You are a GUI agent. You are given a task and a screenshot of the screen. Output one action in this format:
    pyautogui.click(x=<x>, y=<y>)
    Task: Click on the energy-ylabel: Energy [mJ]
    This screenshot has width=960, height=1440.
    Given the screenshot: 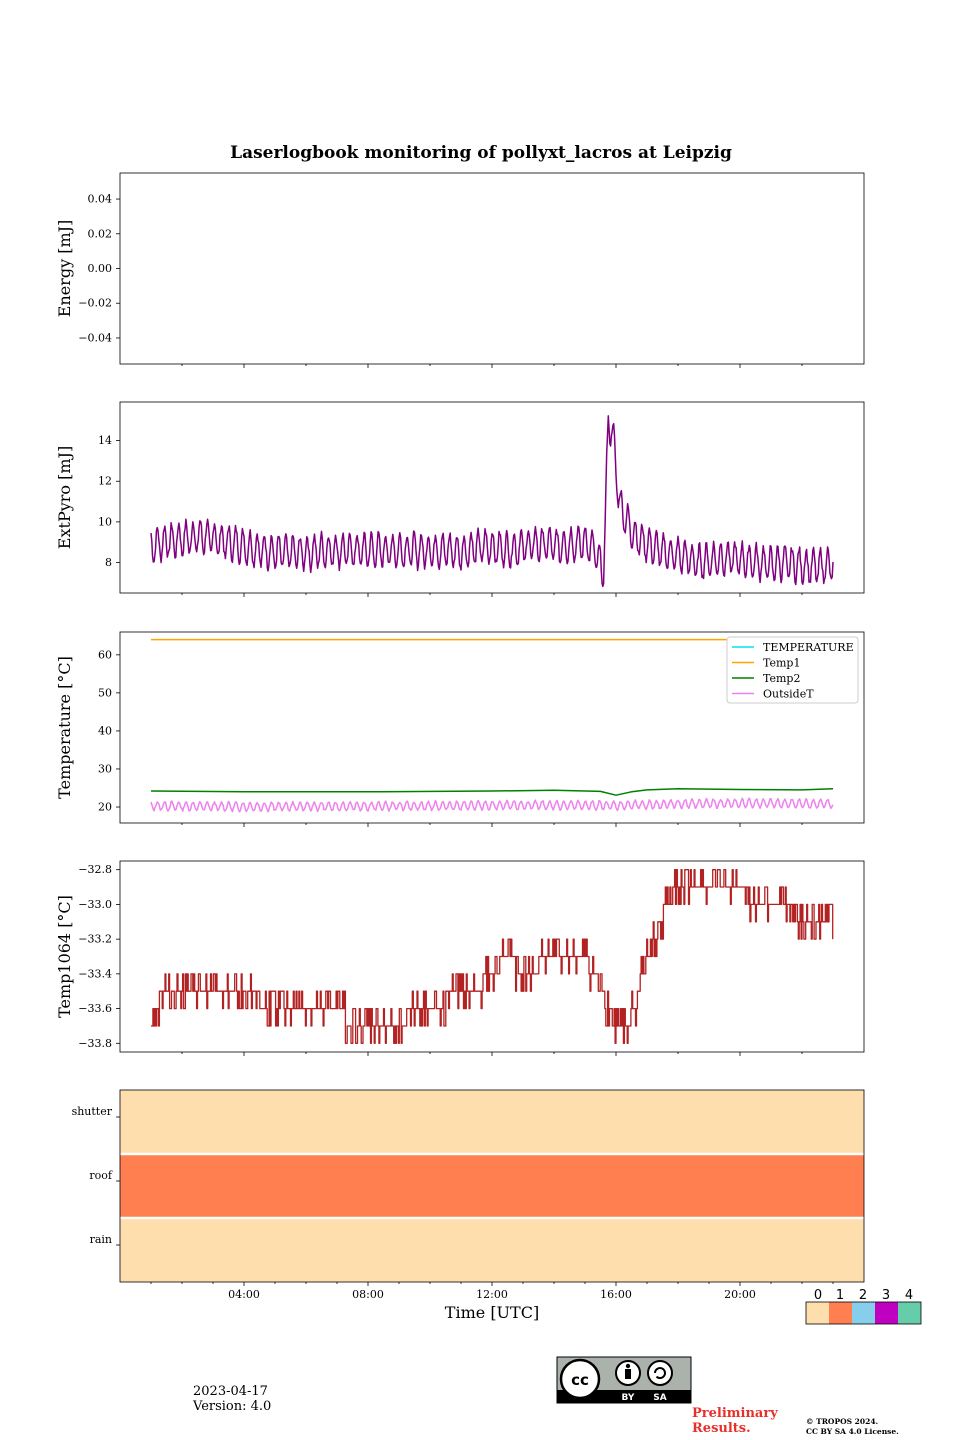 What is the action you would take?
    pyautogui.click(x=64, y=269)
    